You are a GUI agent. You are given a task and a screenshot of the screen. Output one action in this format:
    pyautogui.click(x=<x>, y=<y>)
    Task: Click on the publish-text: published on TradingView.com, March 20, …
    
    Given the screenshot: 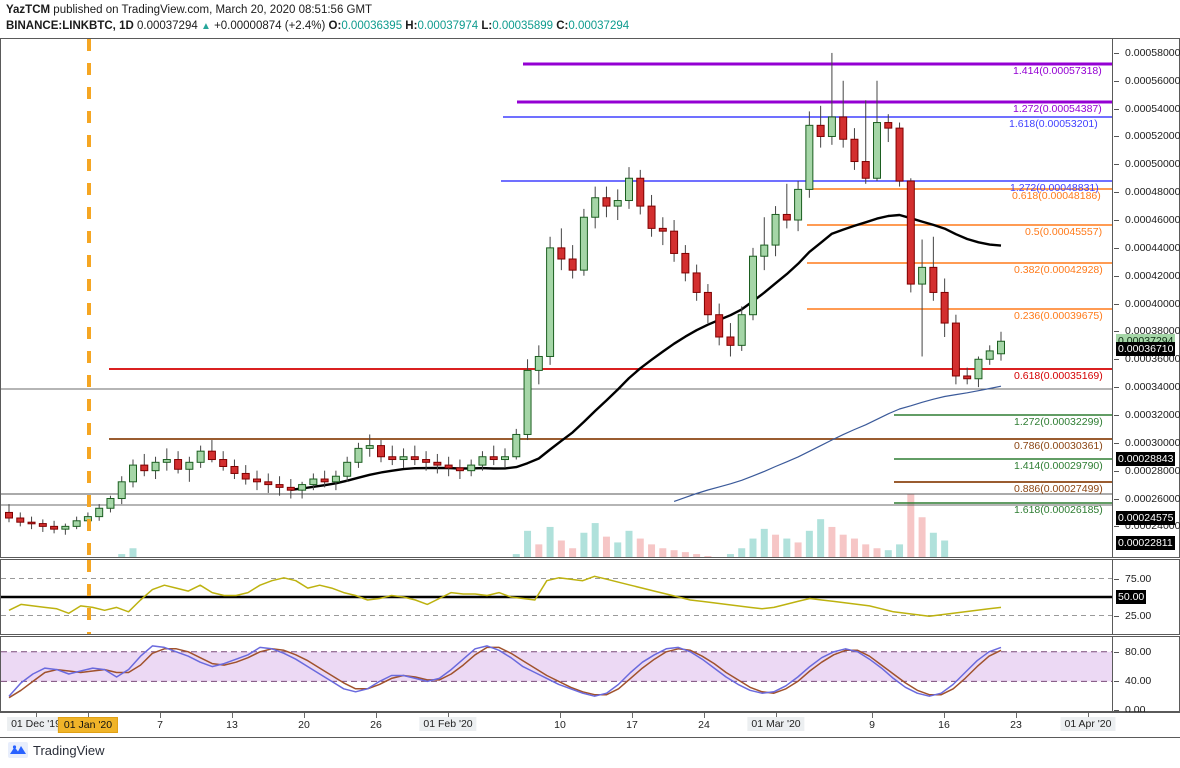 What is the action you would take?
    pyautogui.click(x=213, y=10)
    